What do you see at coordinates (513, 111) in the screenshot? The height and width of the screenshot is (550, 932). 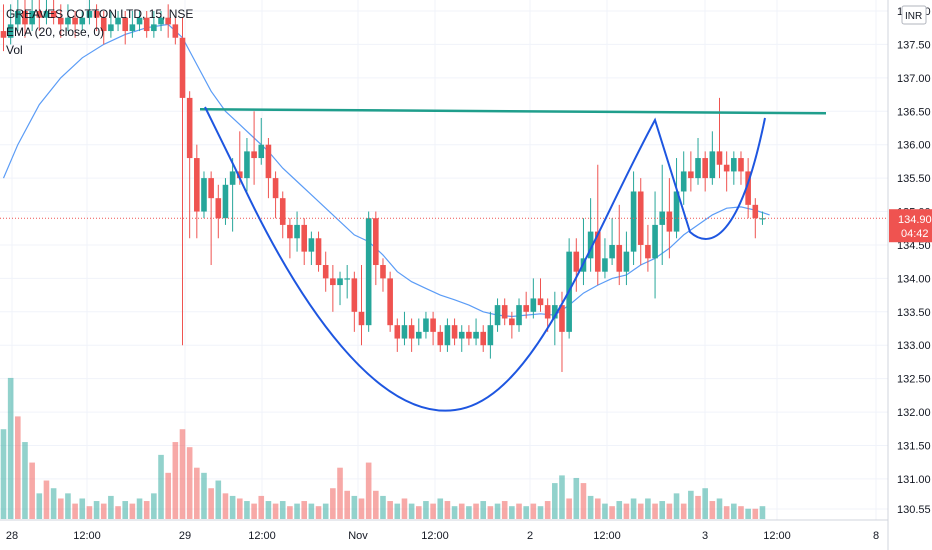 I see `resistance-line` at bounding box center [513, 111].